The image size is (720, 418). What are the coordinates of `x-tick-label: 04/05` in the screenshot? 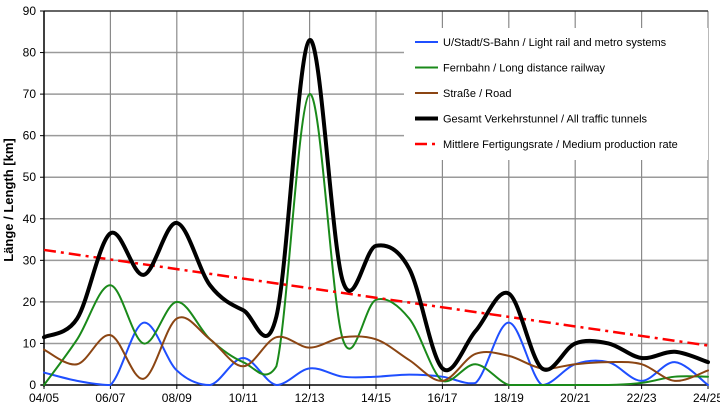 It's located at (44, 398).